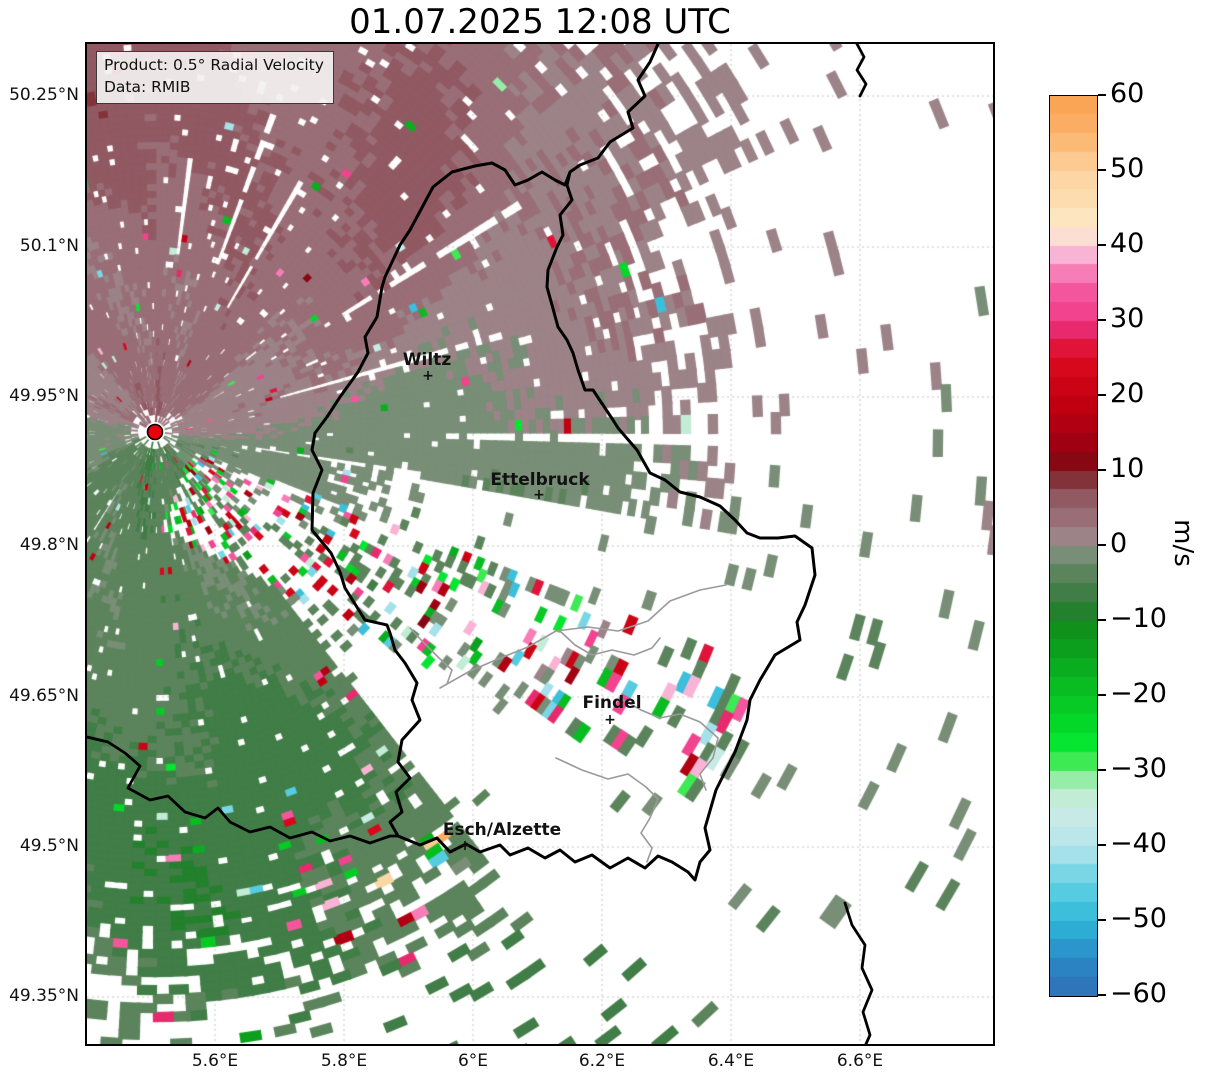  Describe the element at coordinates (1127, 468) in the screenshot. I see `colorbar-tick-label: 10` at that location.